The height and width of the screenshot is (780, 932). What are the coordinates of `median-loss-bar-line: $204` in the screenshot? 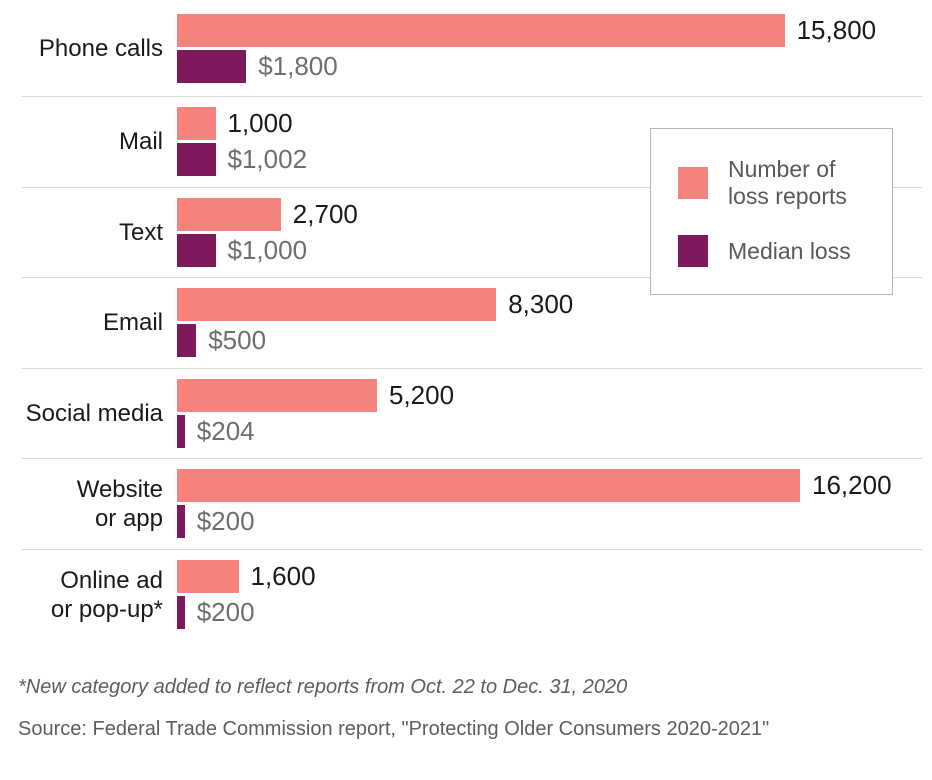 It's located at (549, 431).